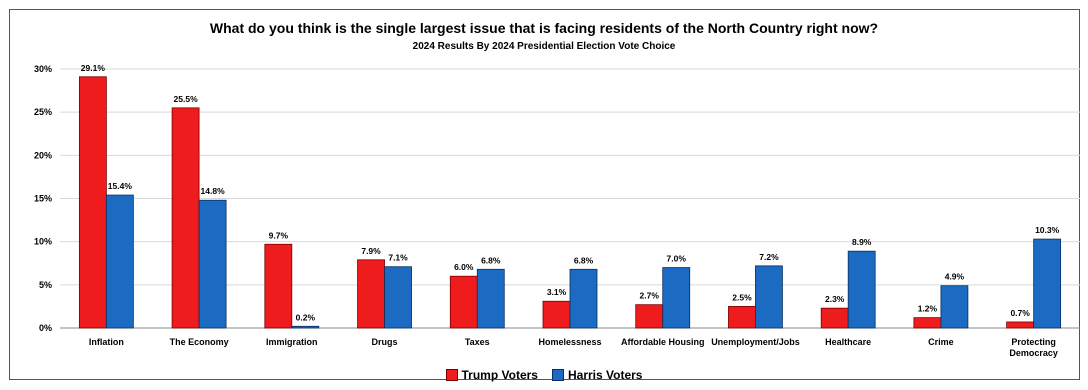 Image resolution: width=1088 pixels, height=390 pixels. What do you see at coordinates (742, 297) in the screenshot?
I see `data-label-trump: 2.5%` at bounding box center [742, 297].